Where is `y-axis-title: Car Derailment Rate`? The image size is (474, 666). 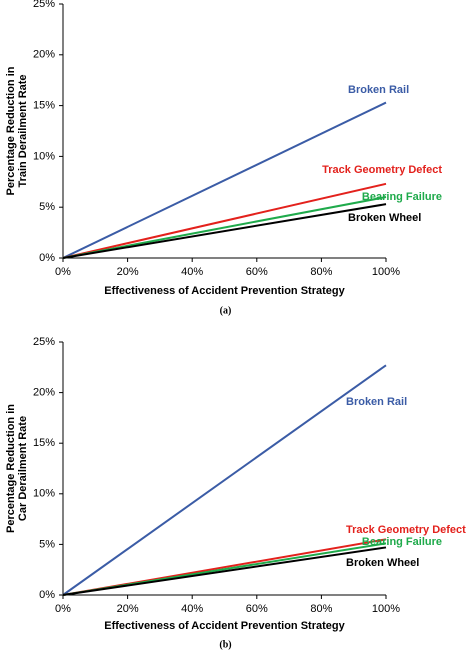 y-axis-title: Car Derailment Rate is located at coordinates (23, 468).